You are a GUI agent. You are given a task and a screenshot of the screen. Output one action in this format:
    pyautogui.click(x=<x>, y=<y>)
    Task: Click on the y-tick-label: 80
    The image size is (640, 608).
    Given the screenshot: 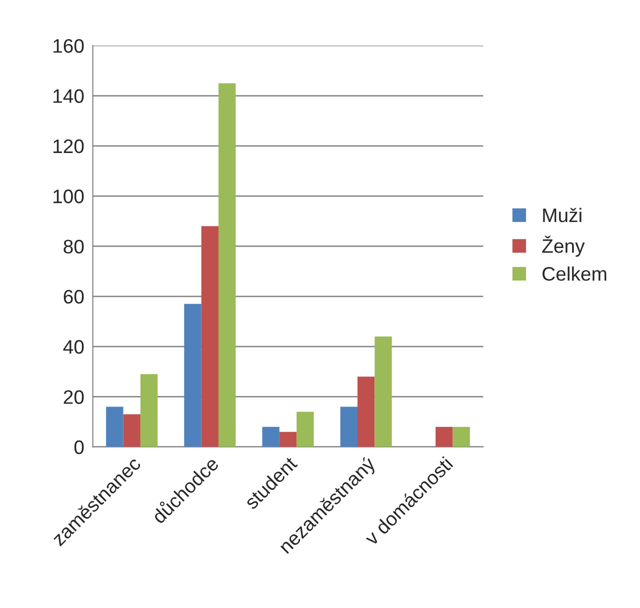 What is the action you would take?
    pyautogui.click(x=74, y=247)
    